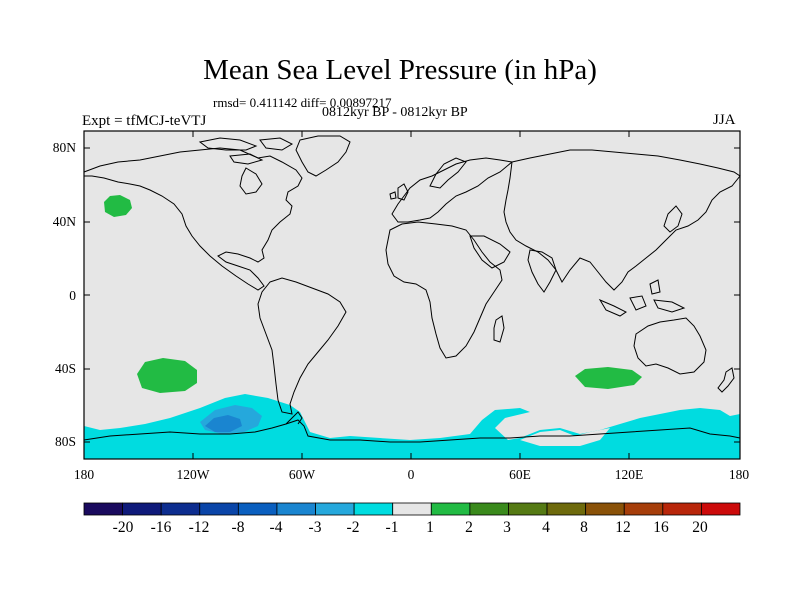 Image resolution: width=800 pixels, height=600 pixels. What do you see at coordinates (700, 527) in the screenshot?
I see `colorbar-label: 20` at bounding box center [700, 527].